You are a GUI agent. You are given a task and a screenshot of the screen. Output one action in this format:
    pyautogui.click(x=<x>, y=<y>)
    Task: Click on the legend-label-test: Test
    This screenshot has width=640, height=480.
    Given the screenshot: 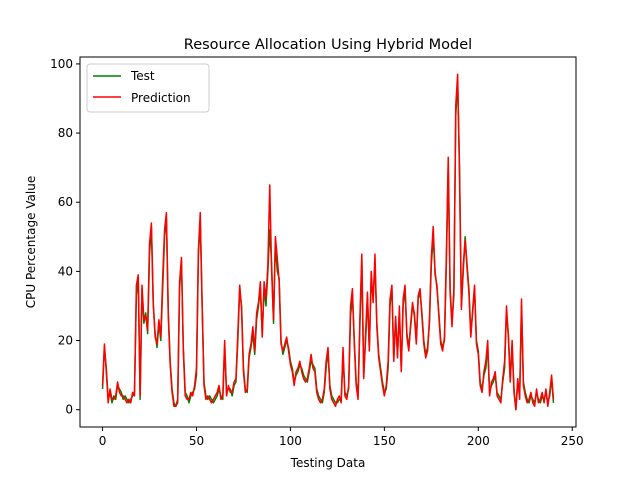 What is the action you would take?
    pyautogui.click(x=142, y=76)
    